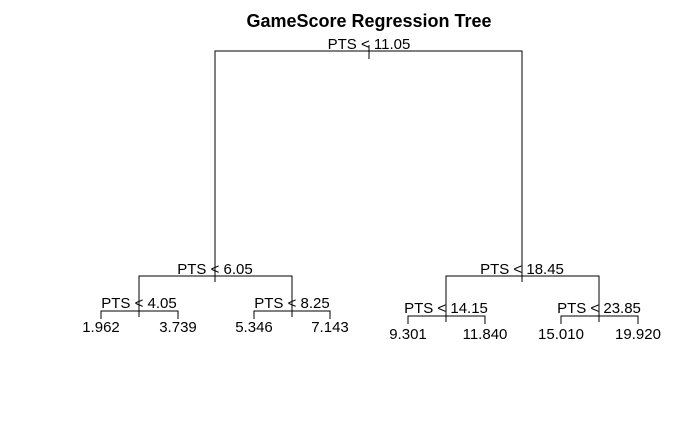 The height and width of the screenshot is (432, 700). Describe the element at coordinates (254, 327) in the screenshot. I see `leaf-value: 5.346` at that location.